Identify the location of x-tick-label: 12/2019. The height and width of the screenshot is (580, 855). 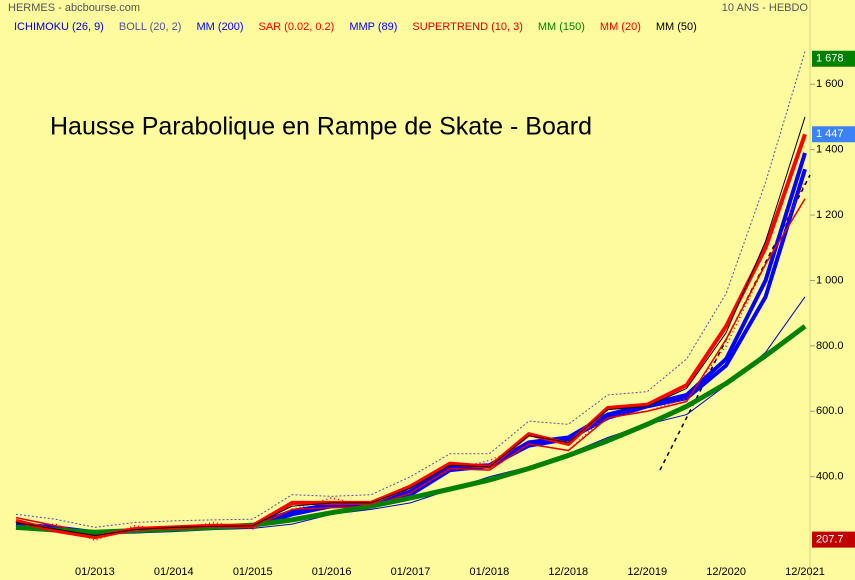
(647, 572).